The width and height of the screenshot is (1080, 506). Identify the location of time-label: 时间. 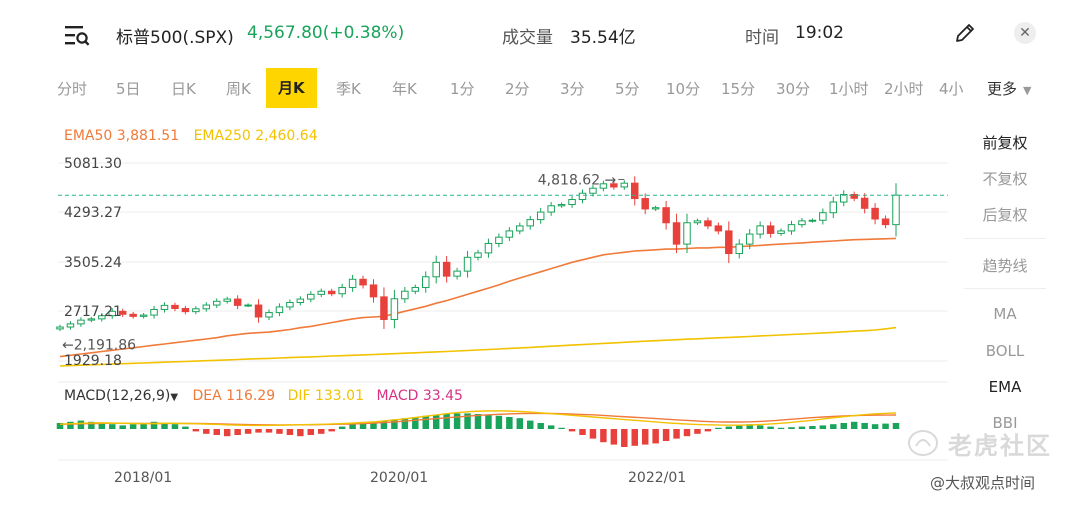
(762, 38).